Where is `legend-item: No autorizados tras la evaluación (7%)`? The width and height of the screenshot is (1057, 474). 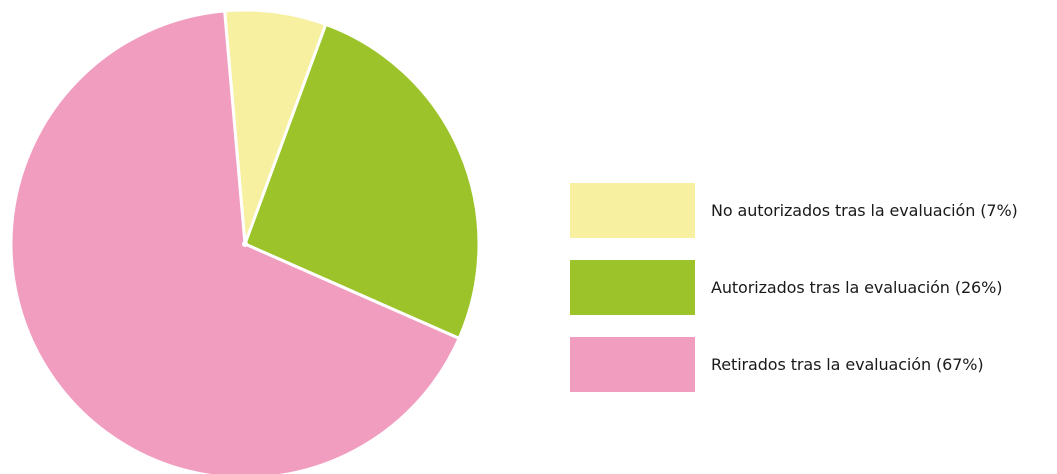 legend-item: No autorizados tras la evaluación (7%) is located at coordinates (813, 210).